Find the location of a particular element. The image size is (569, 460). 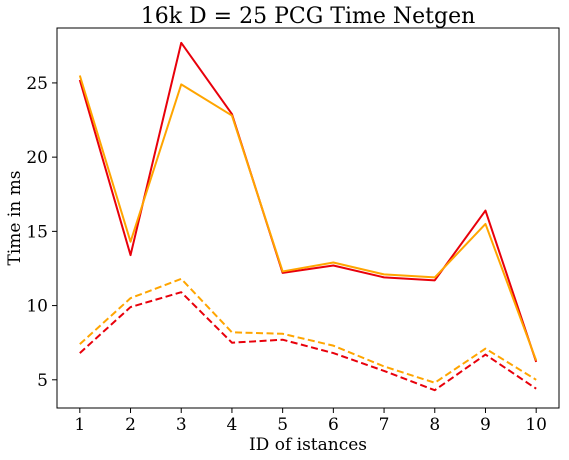

y-axis-ticks: 5 10 15 20 25 is located at coordinates (41, 232).